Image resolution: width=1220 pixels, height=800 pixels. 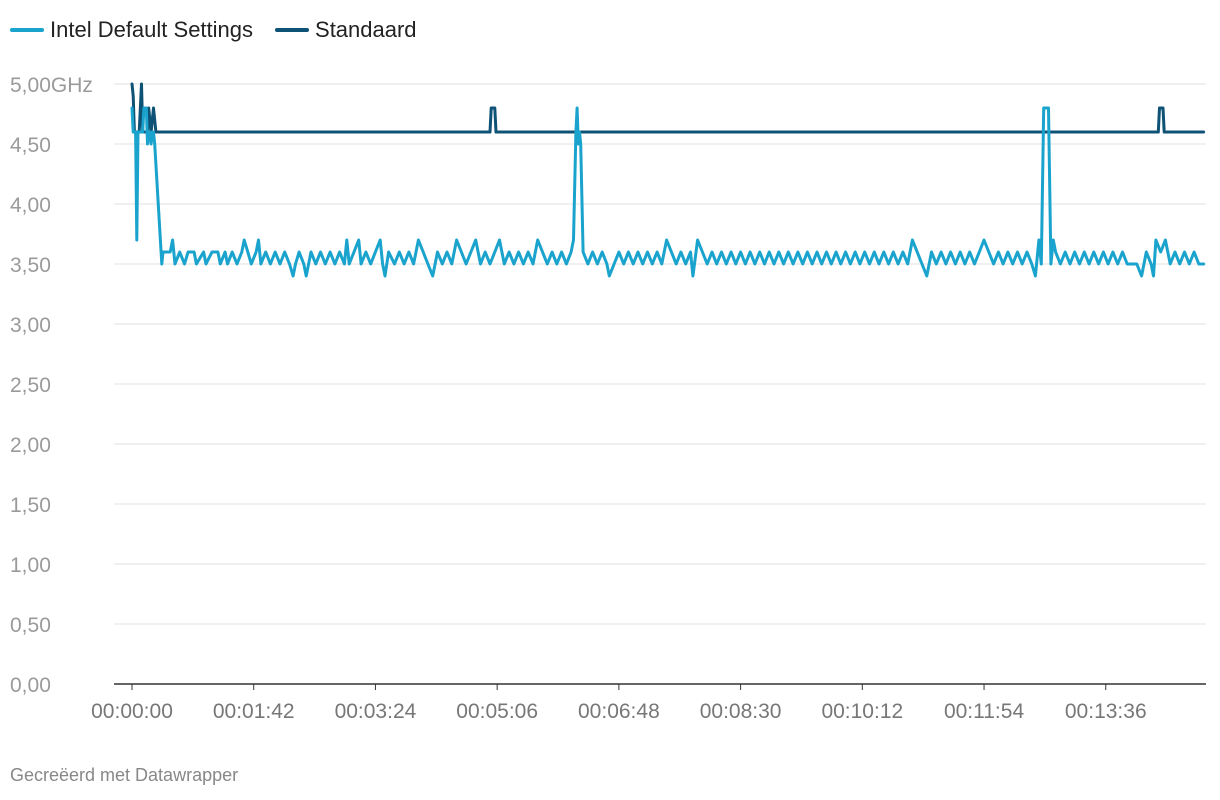 What do you see at coordinates (30, 265) in the screenshot?
I see `y-tick-label: 3,50` at bounding box center [30, 265].